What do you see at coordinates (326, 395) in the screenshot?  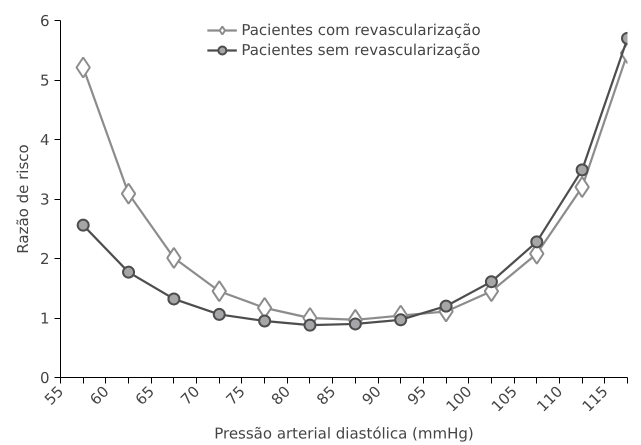 I see `x-tick-label: 85` at bounding box center [326, 395].